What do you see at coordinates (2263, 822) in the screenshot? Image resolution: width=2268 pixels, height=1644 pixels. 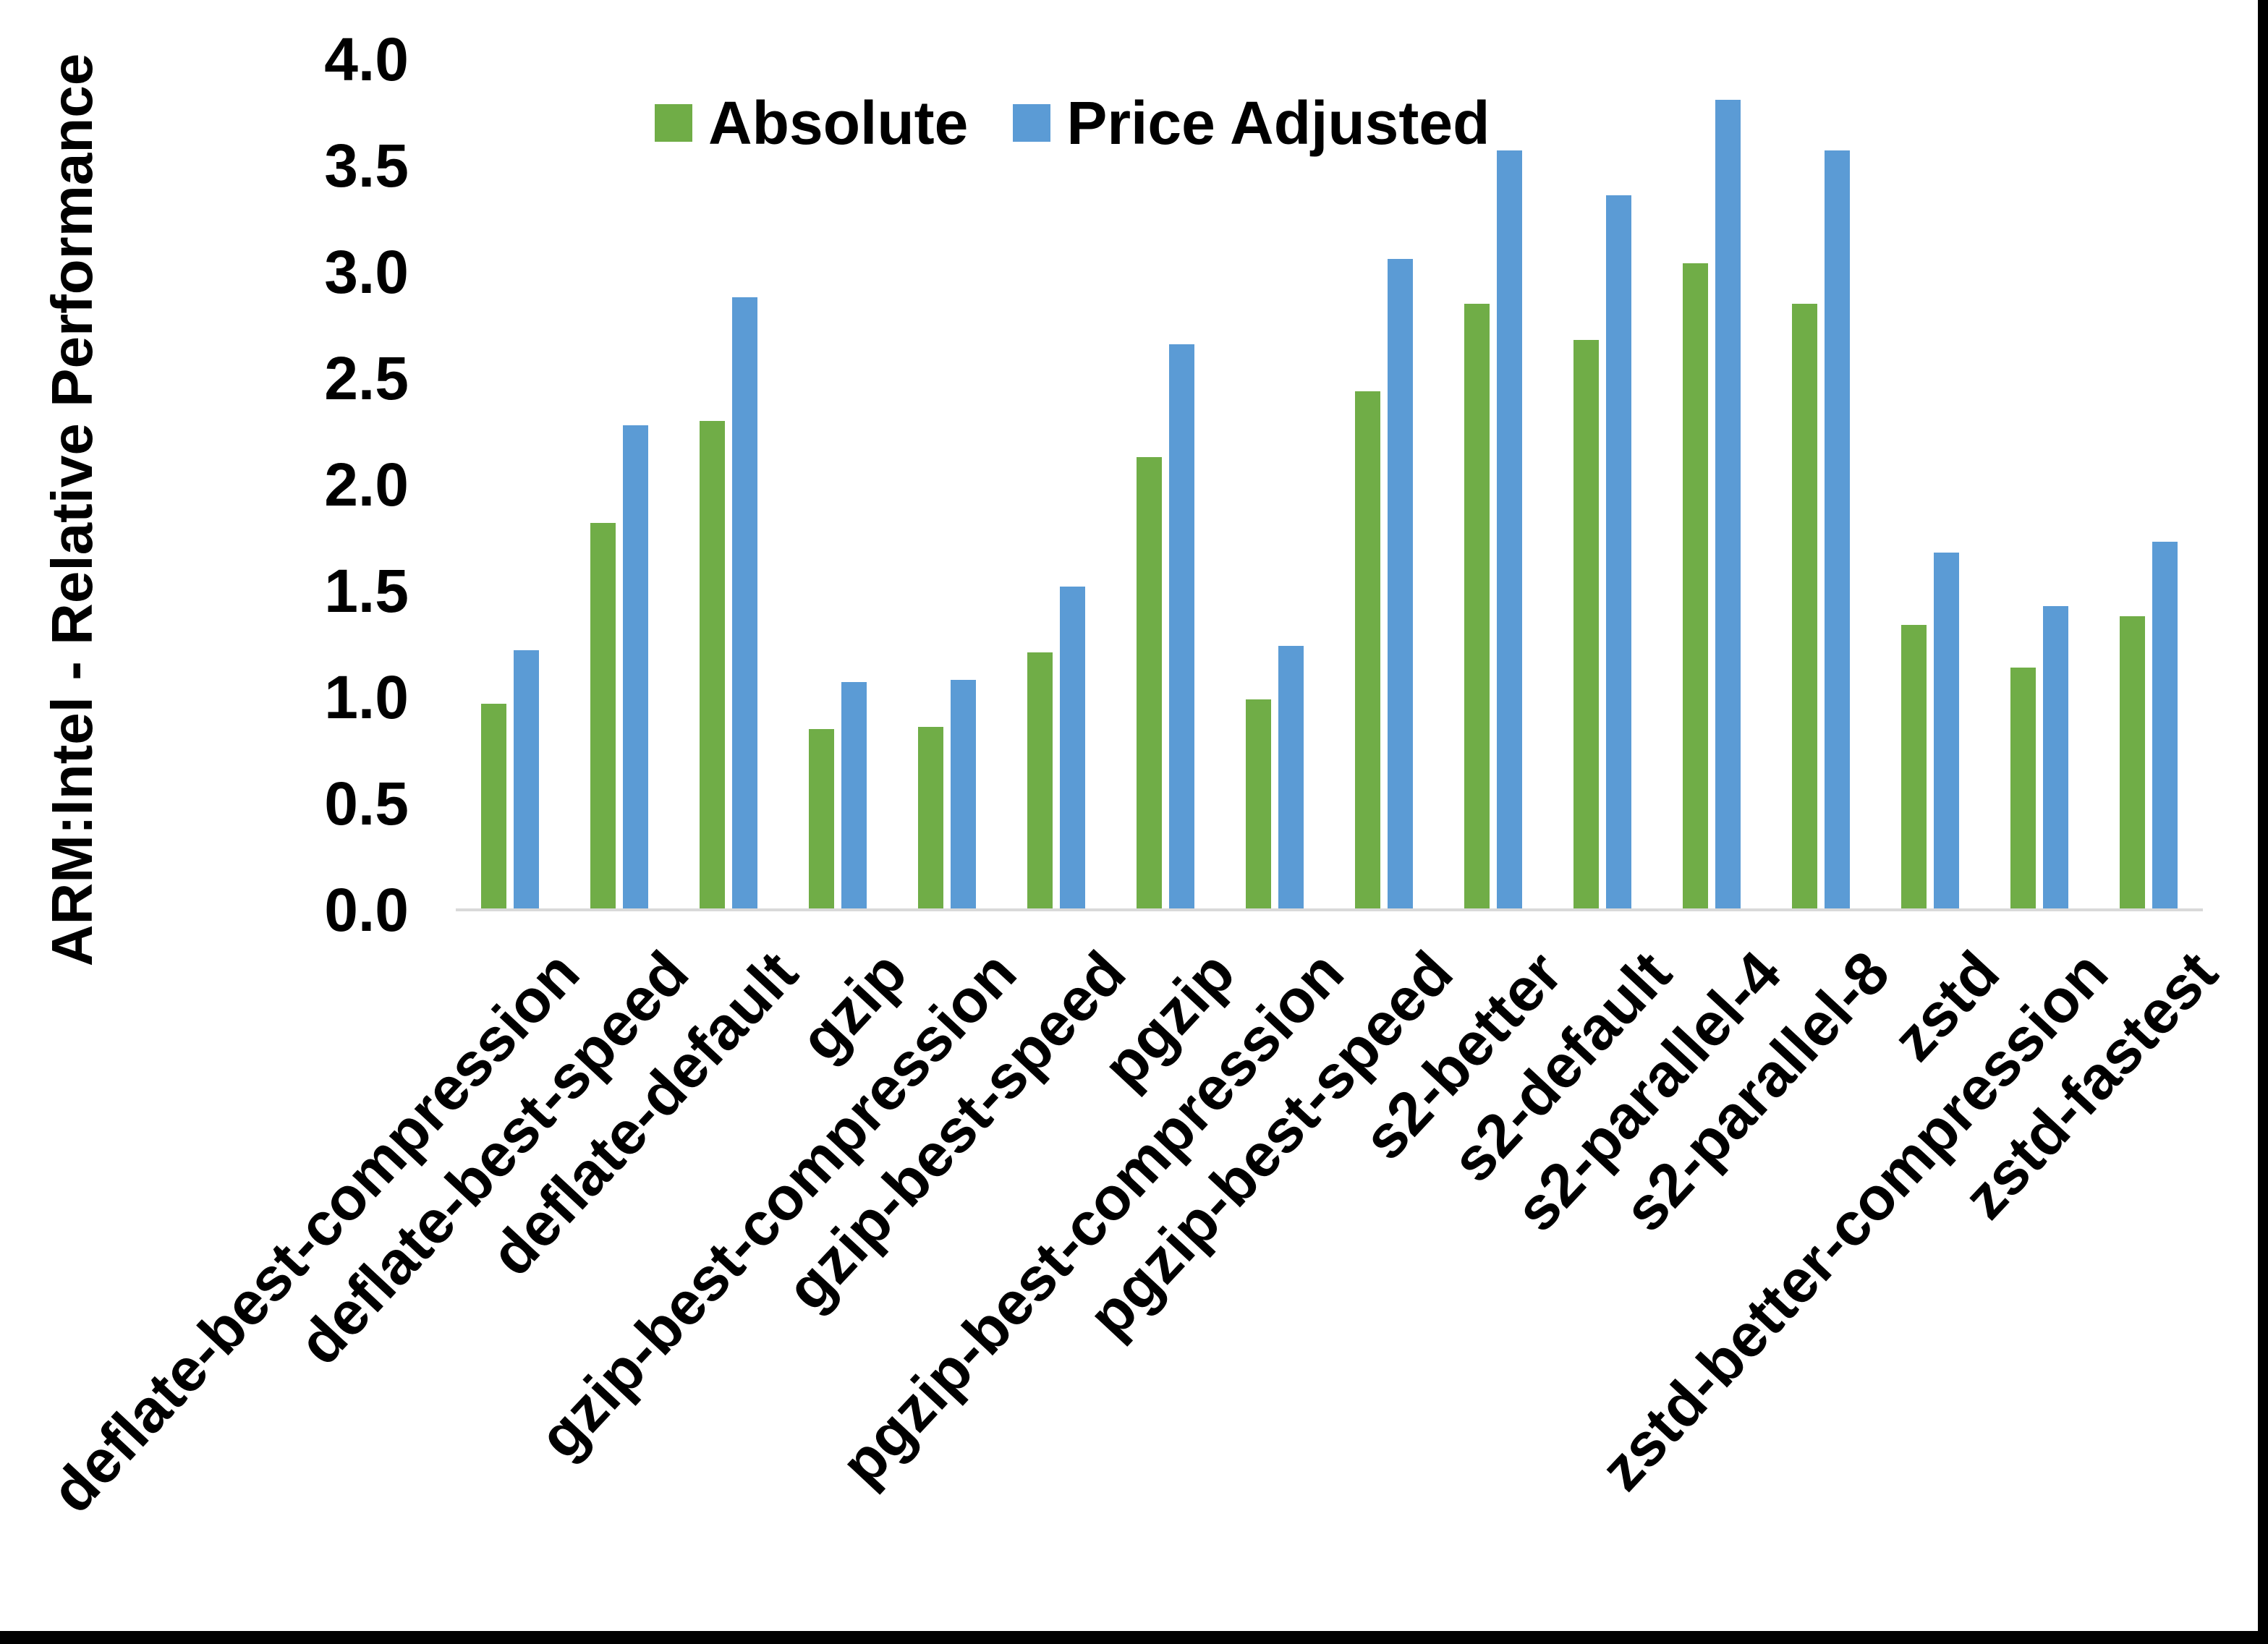 I see `window-border-right` at bounding box center [2263, 822].